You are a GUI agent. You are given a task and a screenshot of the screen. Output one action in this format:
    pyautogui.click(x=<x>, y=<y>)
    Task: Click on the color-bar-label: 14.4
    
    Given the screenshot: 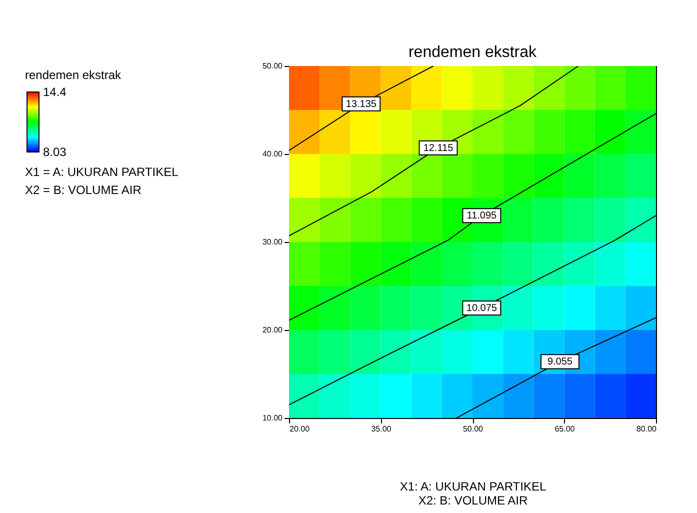 What is the action you would take?
    pyautogui.click(x=55, y=92)
    